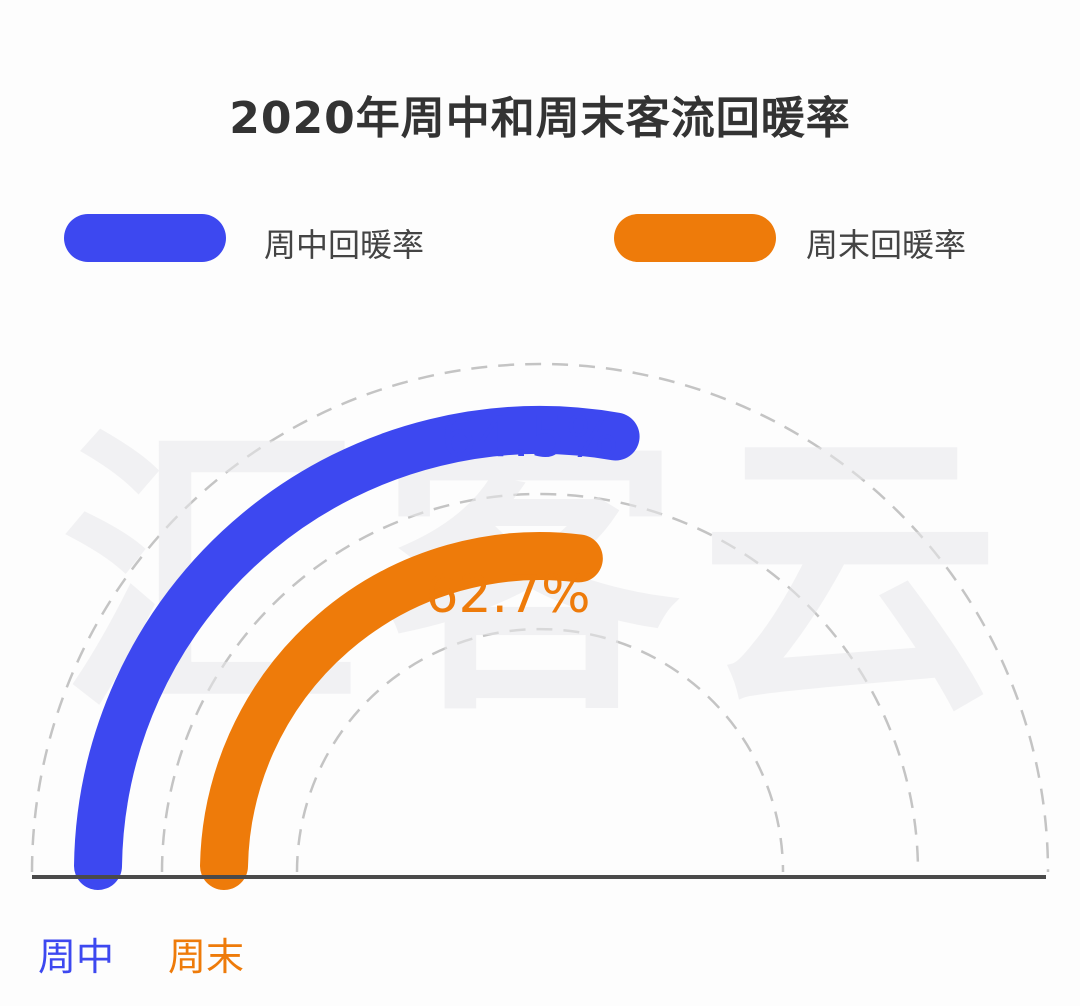 The image size is (1080, 1006). Describe the element at coordinates (530, 437) in the screenshot. I see `value-label-weekday: 64.5%` at that location.